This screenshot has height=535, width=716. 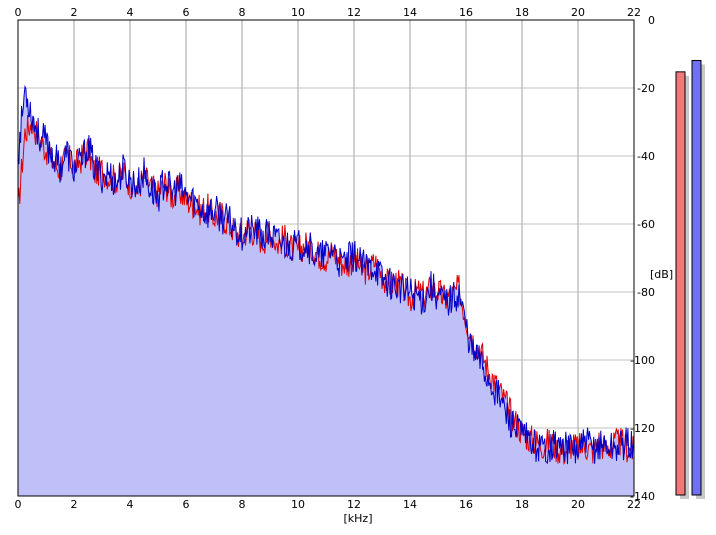 What do you see at coordinates (74, 504) in the screenshot?
I see `x-tick-label-bottom: 2` at bounding box center [74, 504].